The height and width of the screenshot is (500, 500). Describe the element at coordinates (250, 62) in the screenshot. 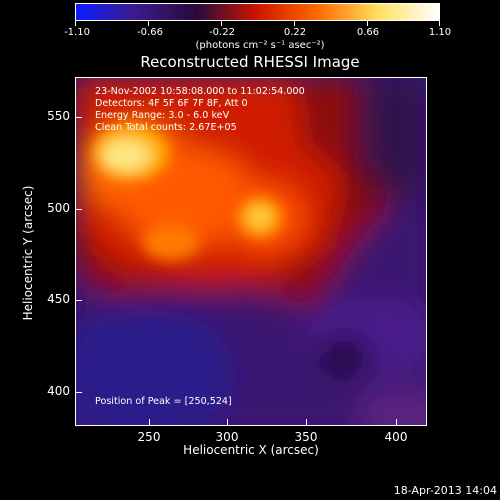

I see `plot-title: Reconstructed RHESSI Image` at that location.